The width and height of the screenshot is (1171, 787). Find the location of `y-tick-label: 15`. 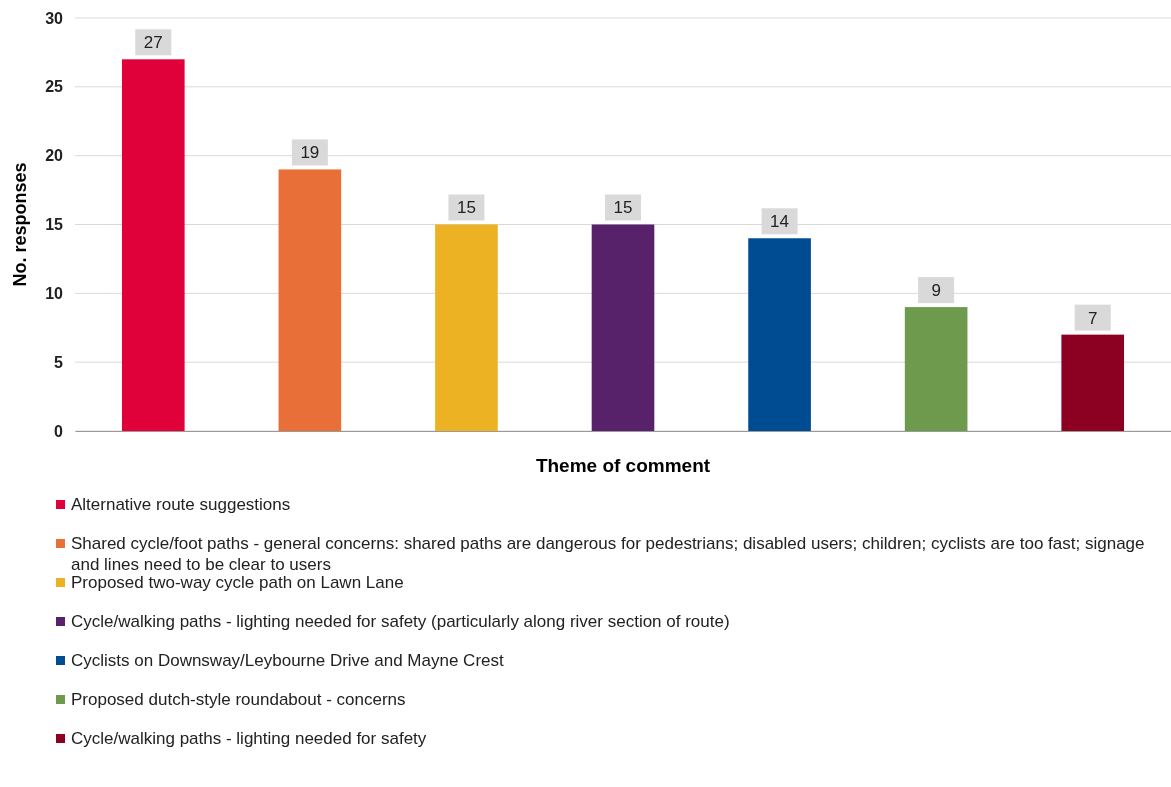

y-tick-label: 15 is located at coordinates (54, 225).